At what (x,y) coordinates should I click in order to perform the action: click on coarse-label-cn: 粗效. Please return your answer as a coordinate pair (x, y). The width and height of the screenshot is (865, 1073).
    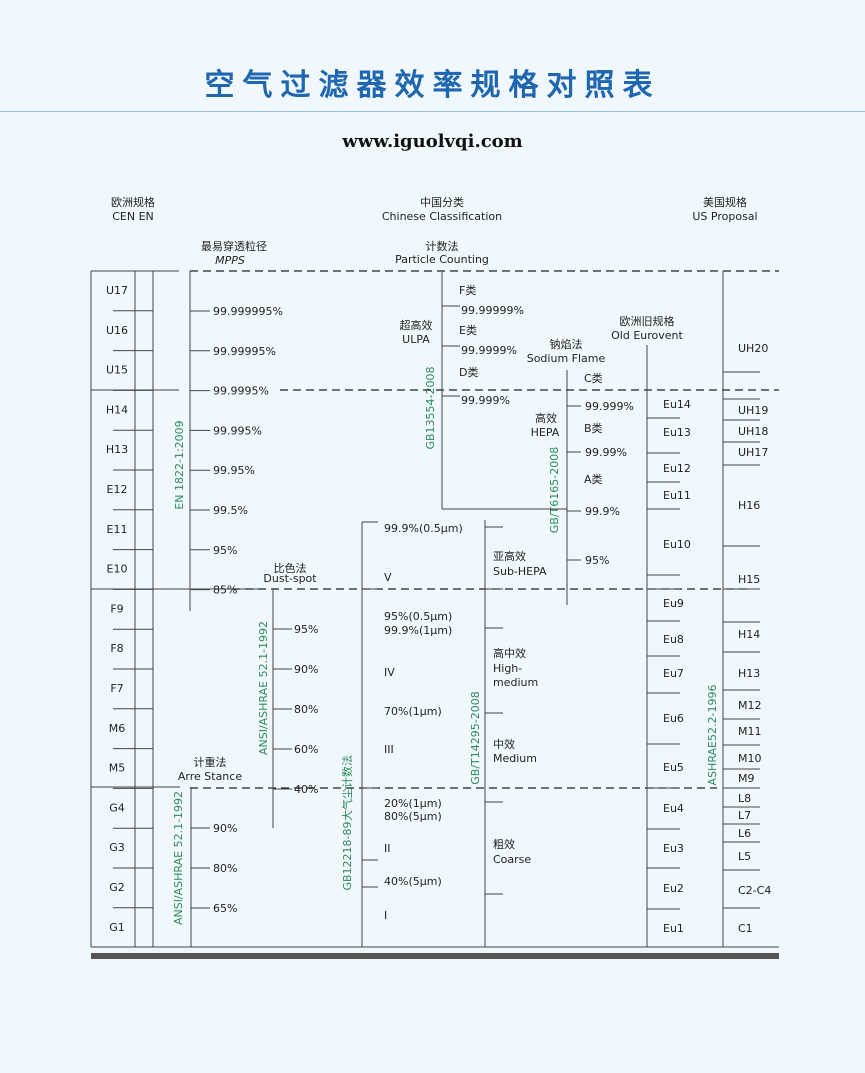
    Looking at the image, I should click on (504, 844).